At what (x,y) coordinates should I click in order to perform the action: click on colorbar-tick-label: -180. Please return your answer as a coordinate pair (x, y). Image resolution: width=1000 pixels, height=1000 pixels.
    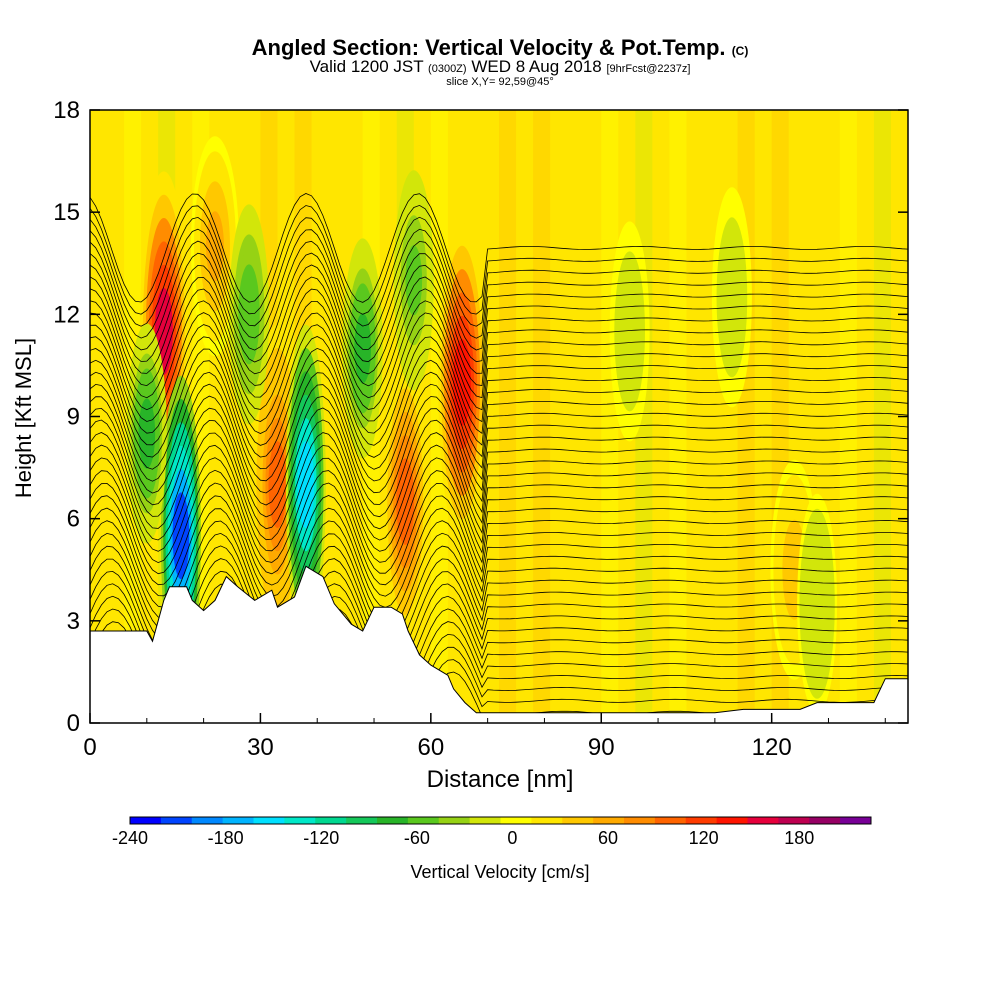
    Looking at the image, I should click on (225, 838).